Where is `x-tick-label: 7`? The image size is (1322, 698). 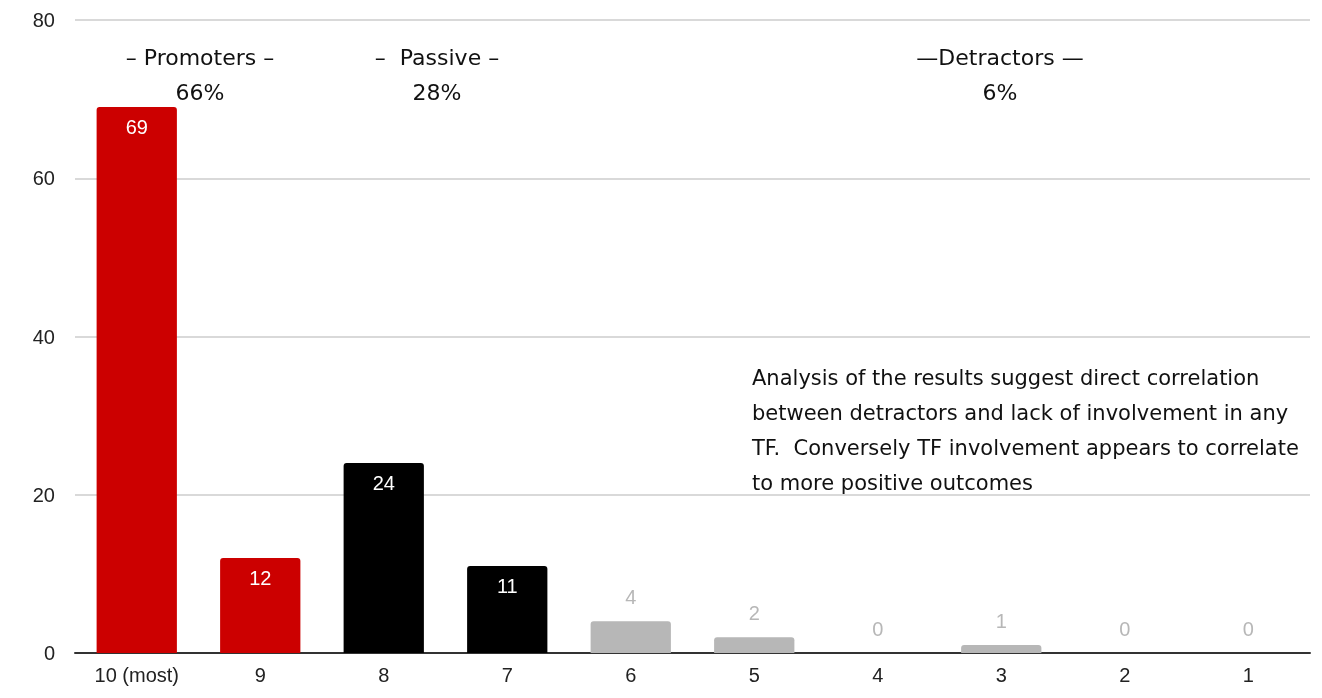 x-tick-label: 7 is located at coordinates (507, 675).